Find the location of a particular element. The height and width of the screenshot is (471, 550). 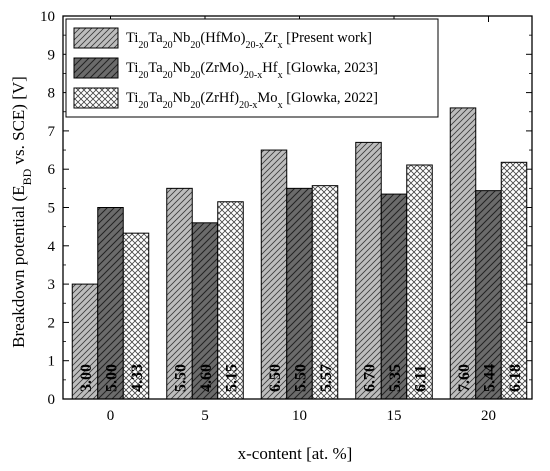

legend-label: Ti20Ta20Nb20(ZrMo)20-xHfx [Glowka, 2023] is located at coordinates (252, 70).